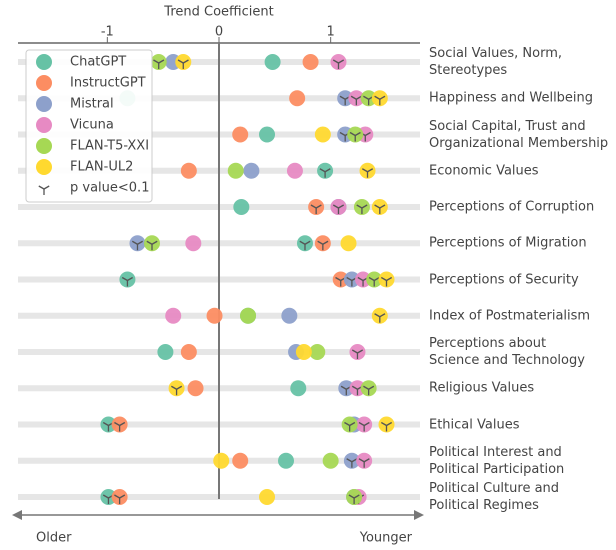  What do you see at coordinates (101, 167) in the screenshot?
I see `legend-label: FLAN-UL2` at bounding box center [101, 167].